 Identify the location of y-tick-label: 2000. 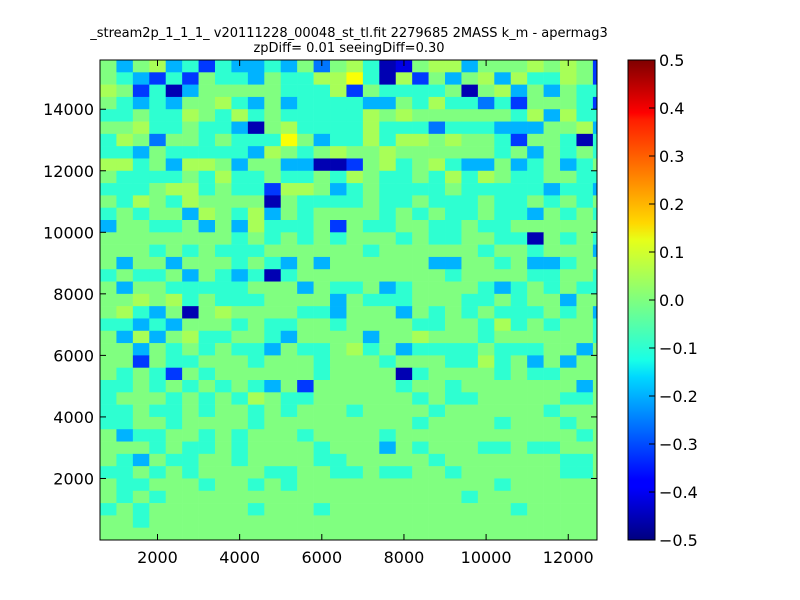
(73, 478).